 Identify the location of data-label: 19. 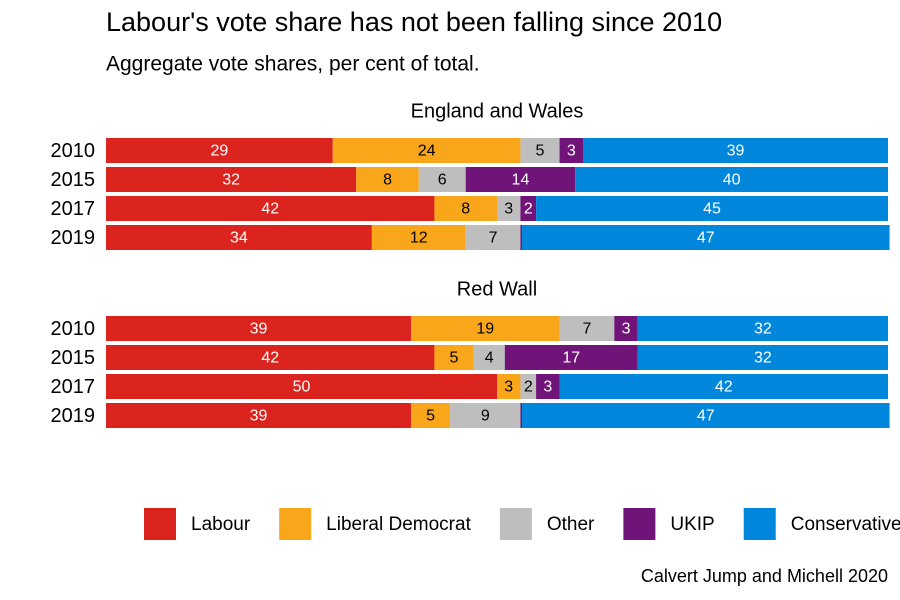
(485, 329).